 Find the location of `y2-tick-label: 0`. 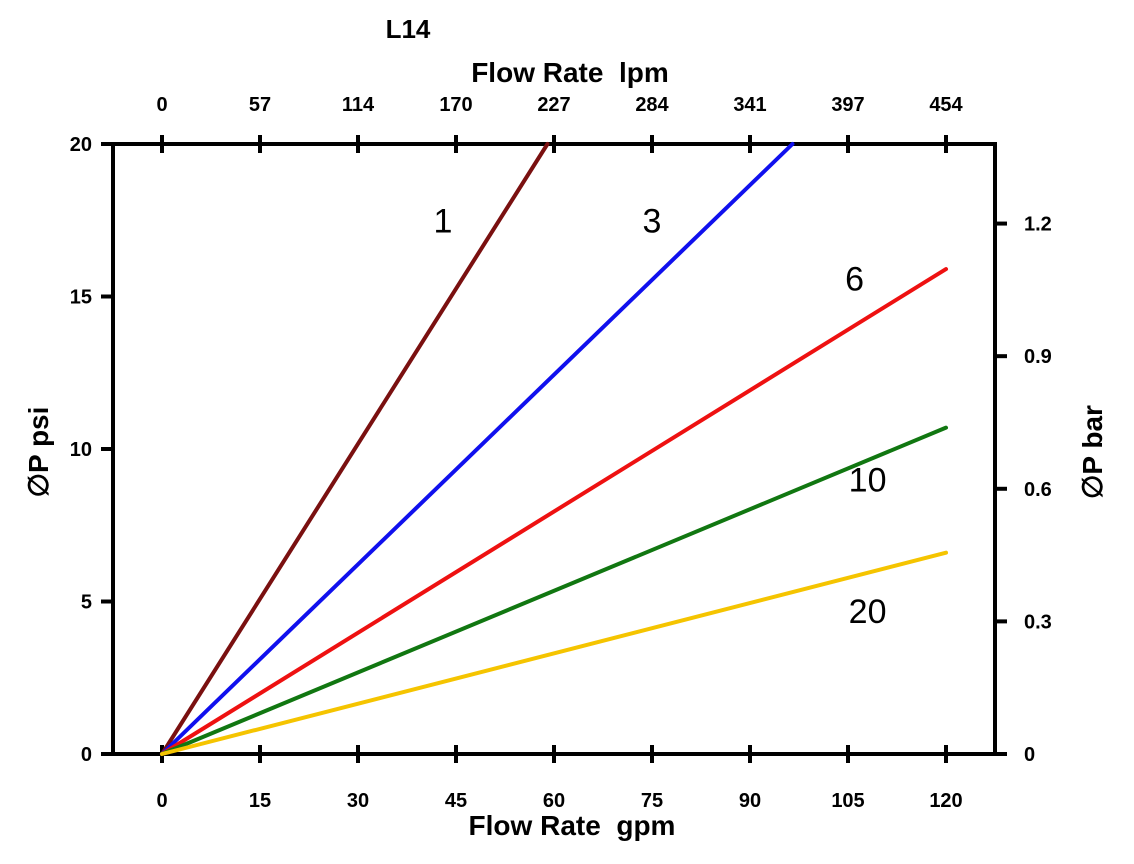

y2-tick-label: 0 is located at coordinates (1029, 755).